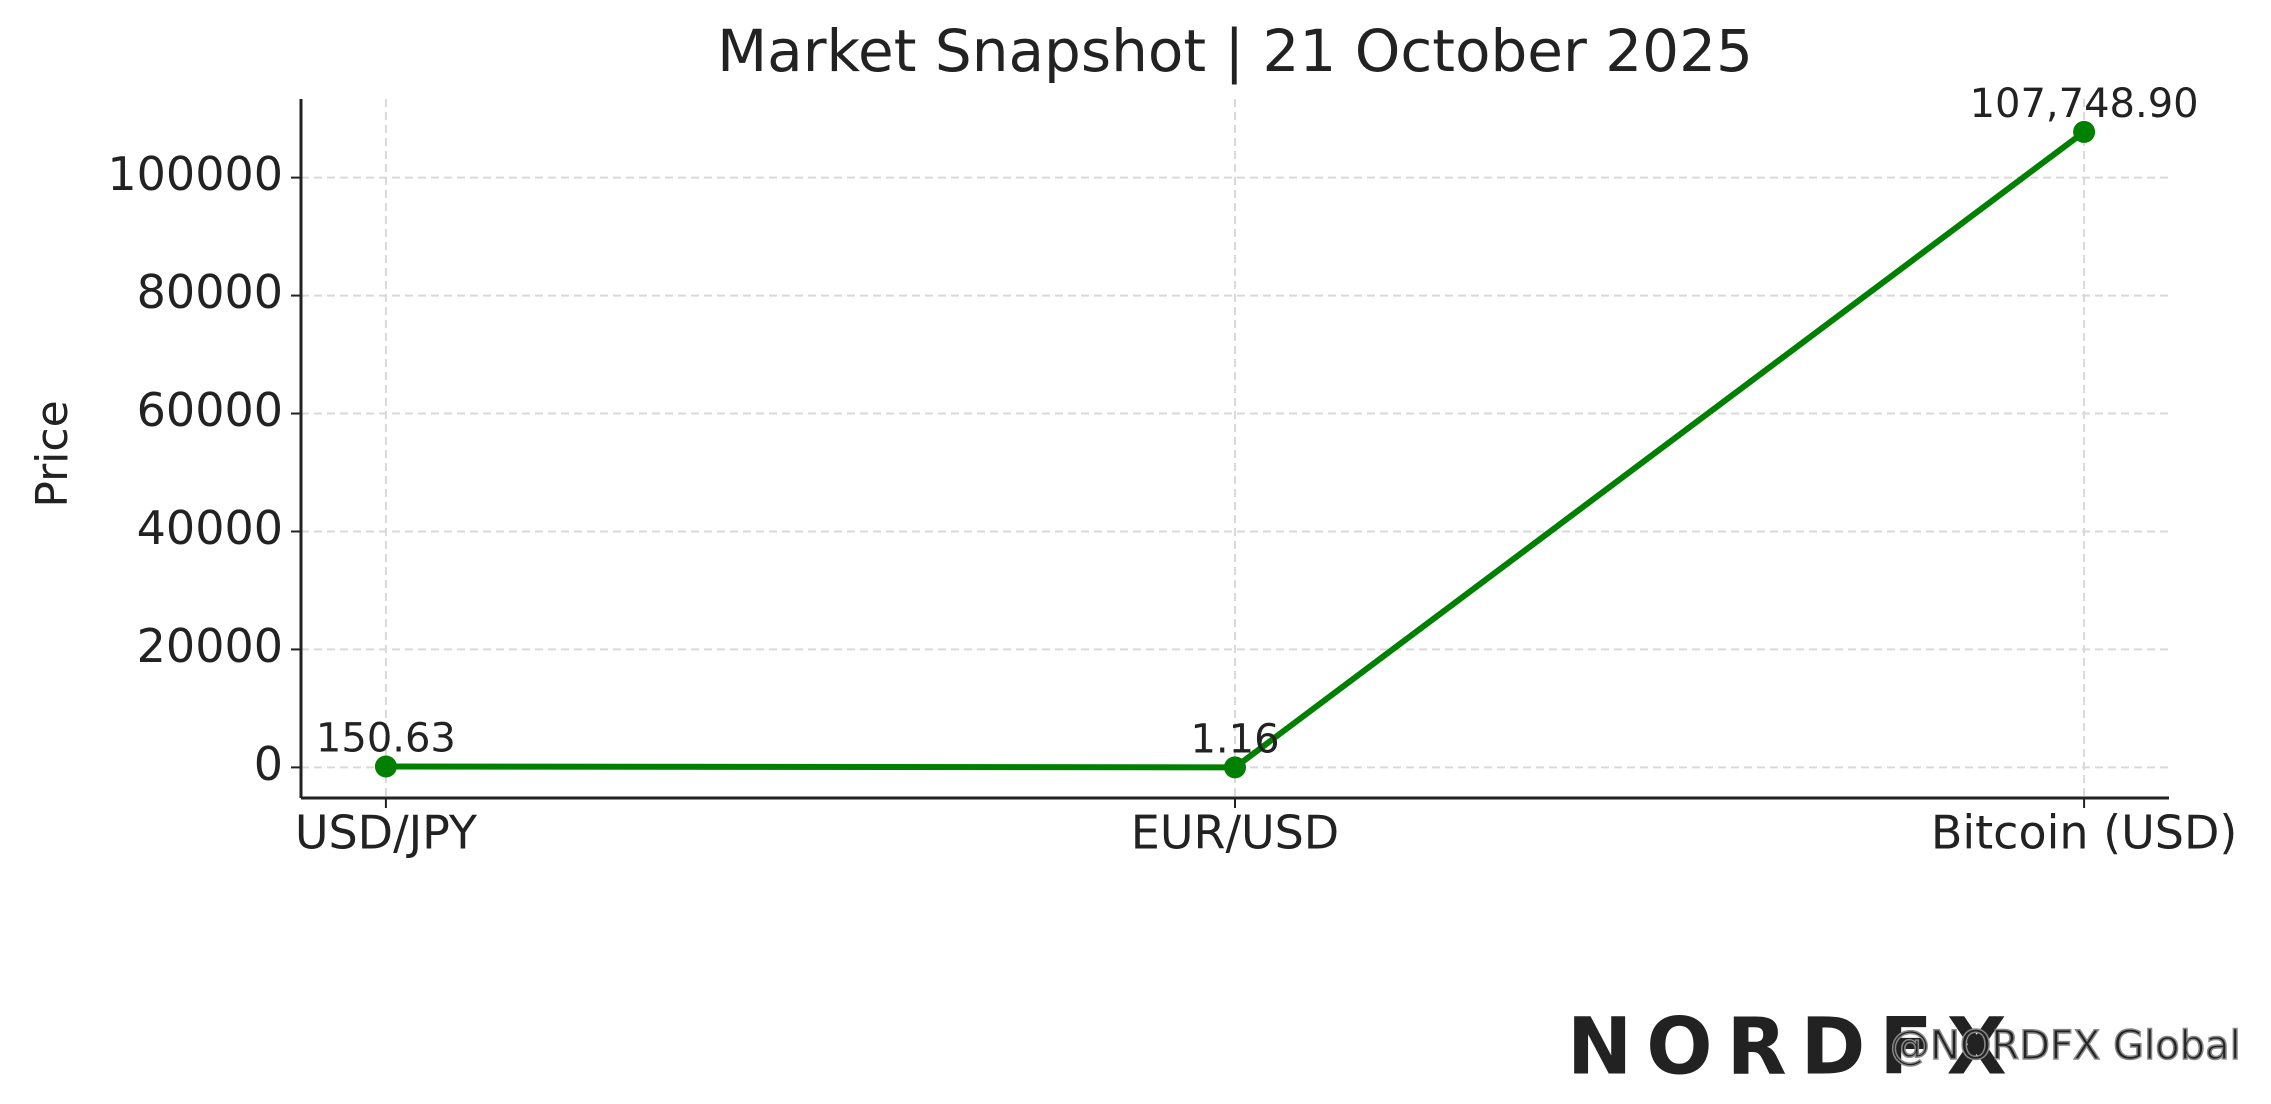 The height and width of the screenshot is (1104, 2271). Describe the element at coordinates (1234, 739) in the screenshot. I see `value-label: 1.16` at that location.